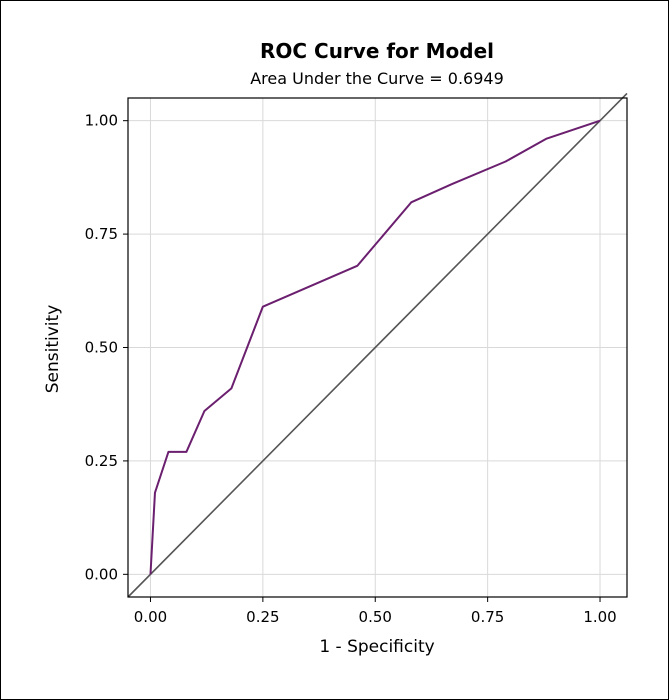  What do you see at coordinates (53, 349) in the screenshot?
I see `y-axis-title: Sensitivity` at bounding box center [53, 349].